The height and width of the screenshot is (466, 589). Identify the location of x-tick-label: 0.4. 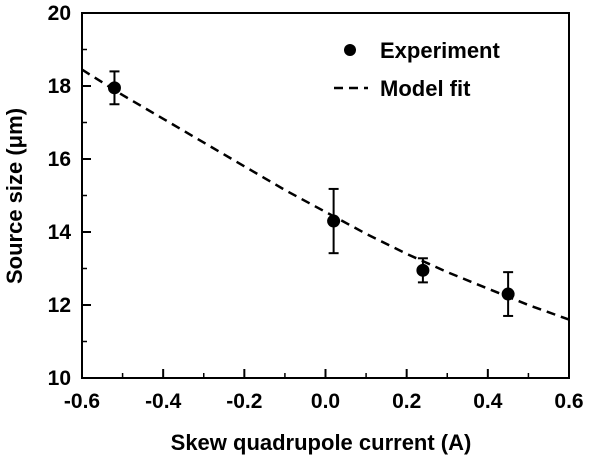
(488, 401).